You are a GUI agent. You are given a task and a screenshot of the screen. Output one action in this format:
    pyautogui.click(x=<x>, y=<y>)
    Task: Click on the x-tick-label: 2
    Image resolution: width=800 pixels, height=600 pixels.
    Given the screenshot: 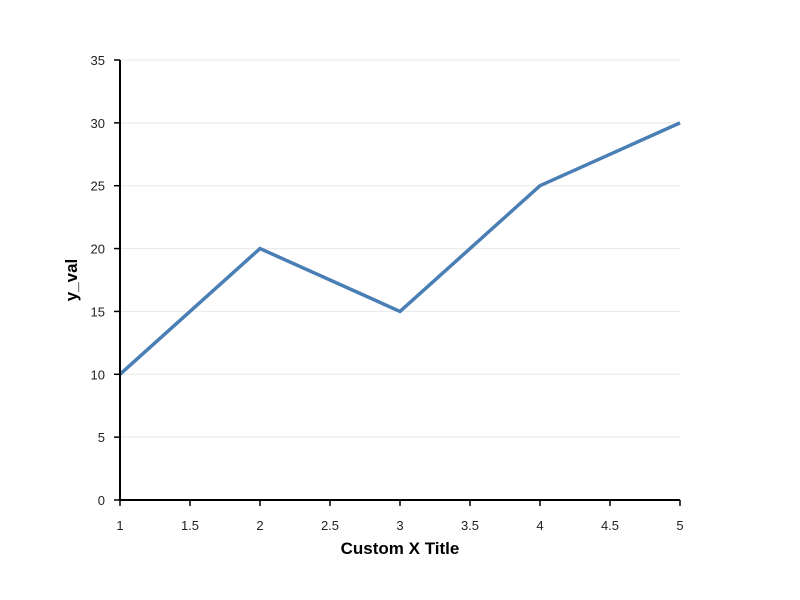 What is the action you would take?
    pyautogui.click(x=259, y=525)
    